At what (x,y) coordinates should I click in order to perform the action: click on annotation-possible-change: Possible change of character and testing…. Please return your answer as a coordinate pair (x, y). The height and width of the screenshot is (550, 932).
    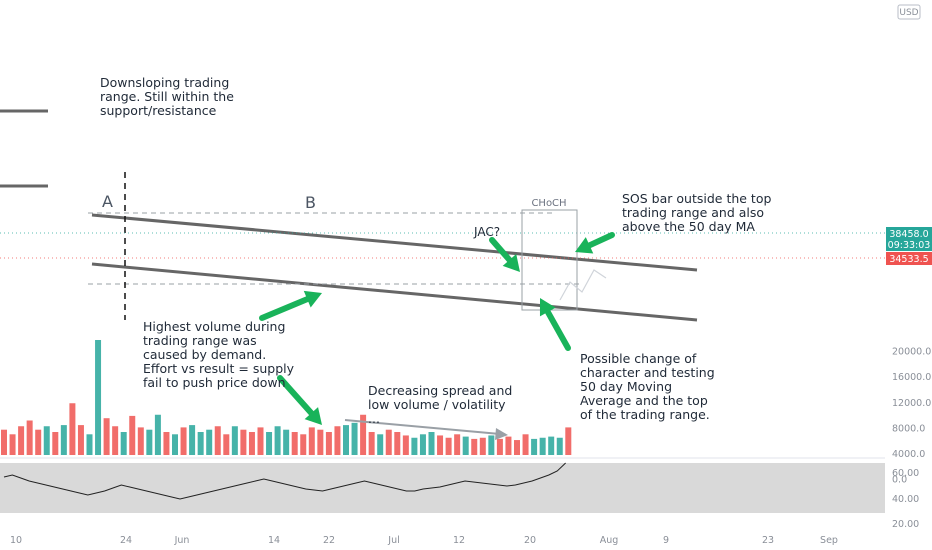
    Looking at the image, I should click on (647, 386).